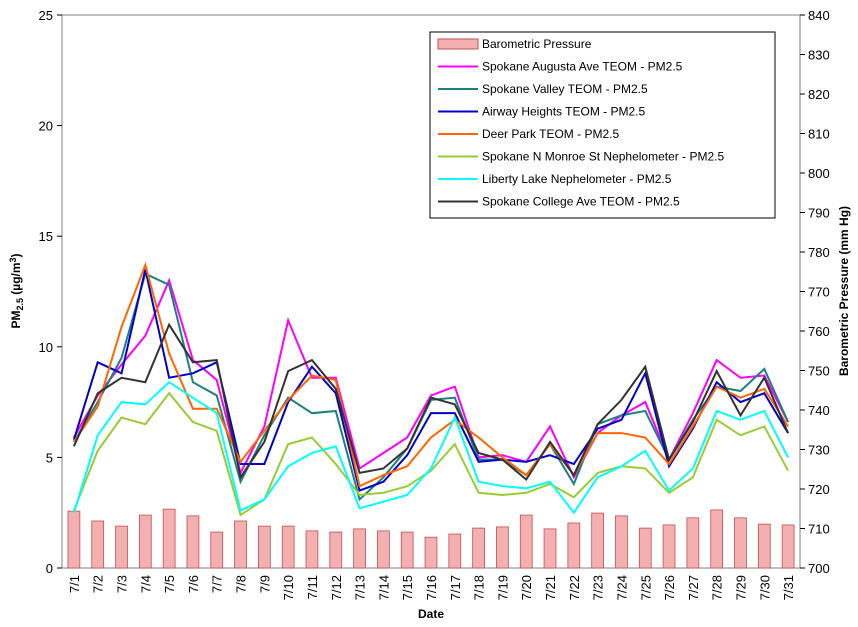  What do you see at coordinates (241, 584) in the screenshot?
I see `x-tick-label: 7/8` at bounding box center [241, 584].